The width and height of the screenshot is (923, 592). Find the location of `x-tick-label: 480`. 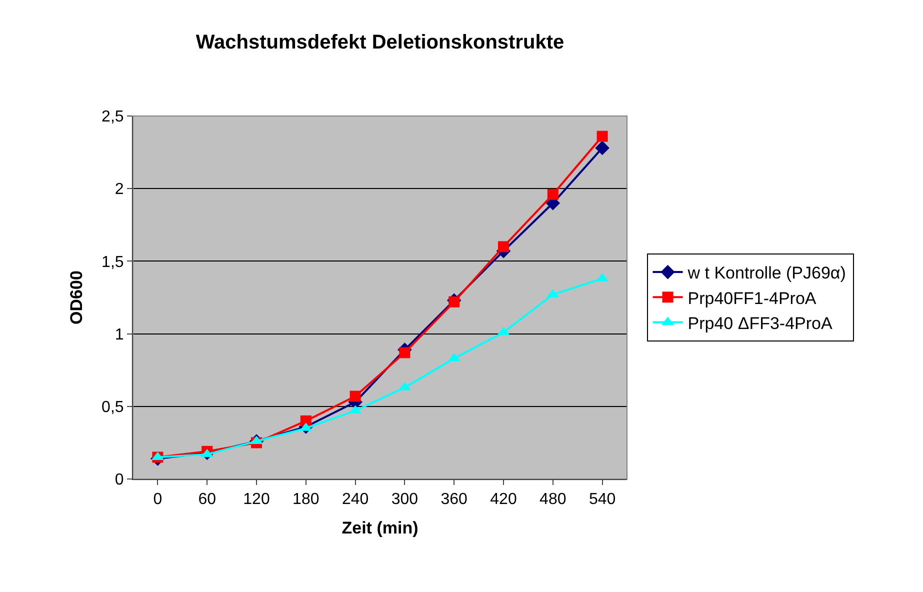

x-tick-label: 480 is located at coordinates (553, 499).